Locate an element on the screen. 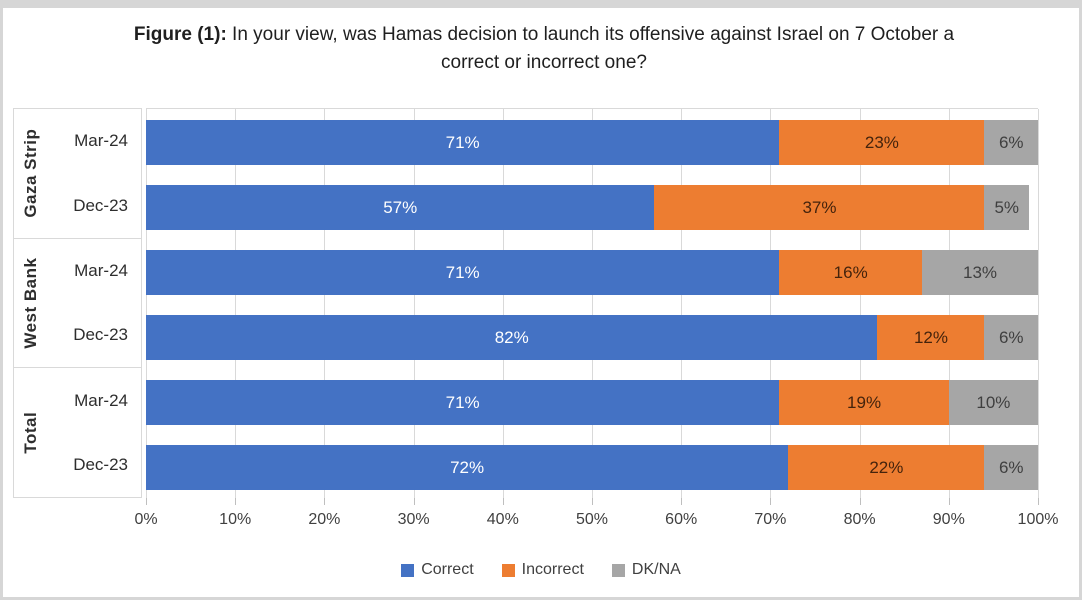  bar-segment-incorrect: 23% is located at coordinates (882, 142).